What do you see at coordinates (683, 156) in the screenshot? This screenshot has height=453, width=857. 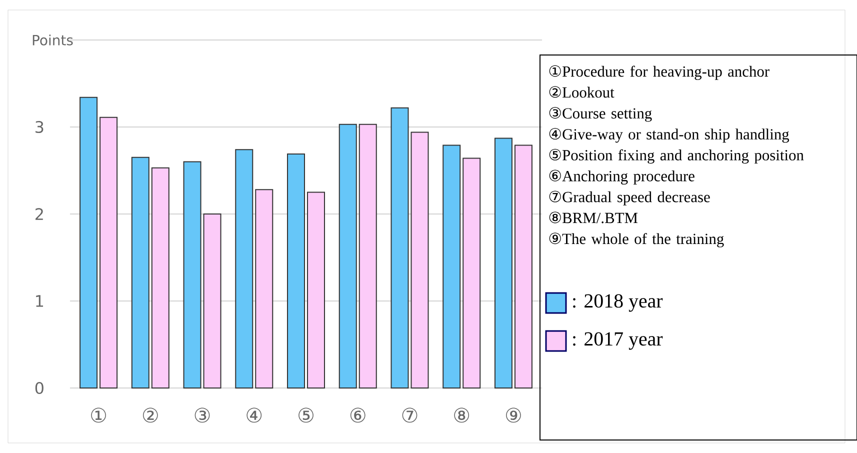 I see `text: Position fixing and anchoring position` at bounding box center [683, 156].